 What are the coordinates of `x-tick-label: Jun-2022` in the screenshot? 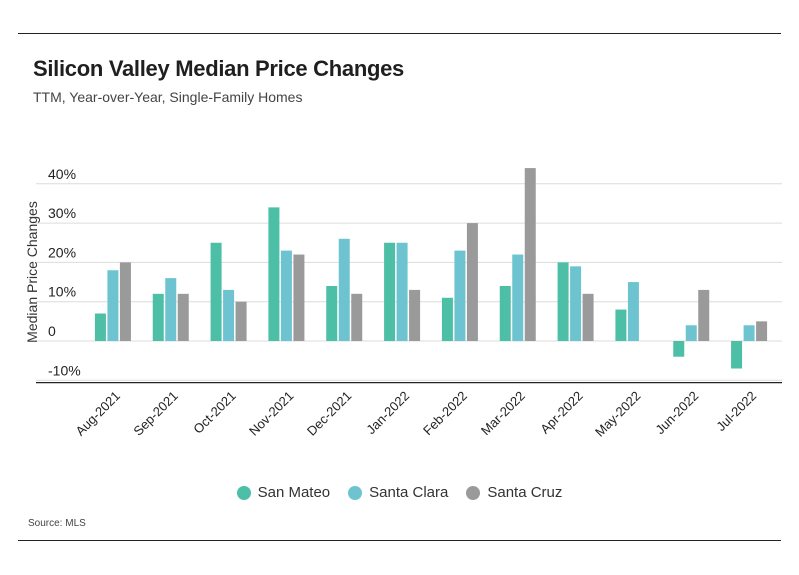 It's located at (676, 412).